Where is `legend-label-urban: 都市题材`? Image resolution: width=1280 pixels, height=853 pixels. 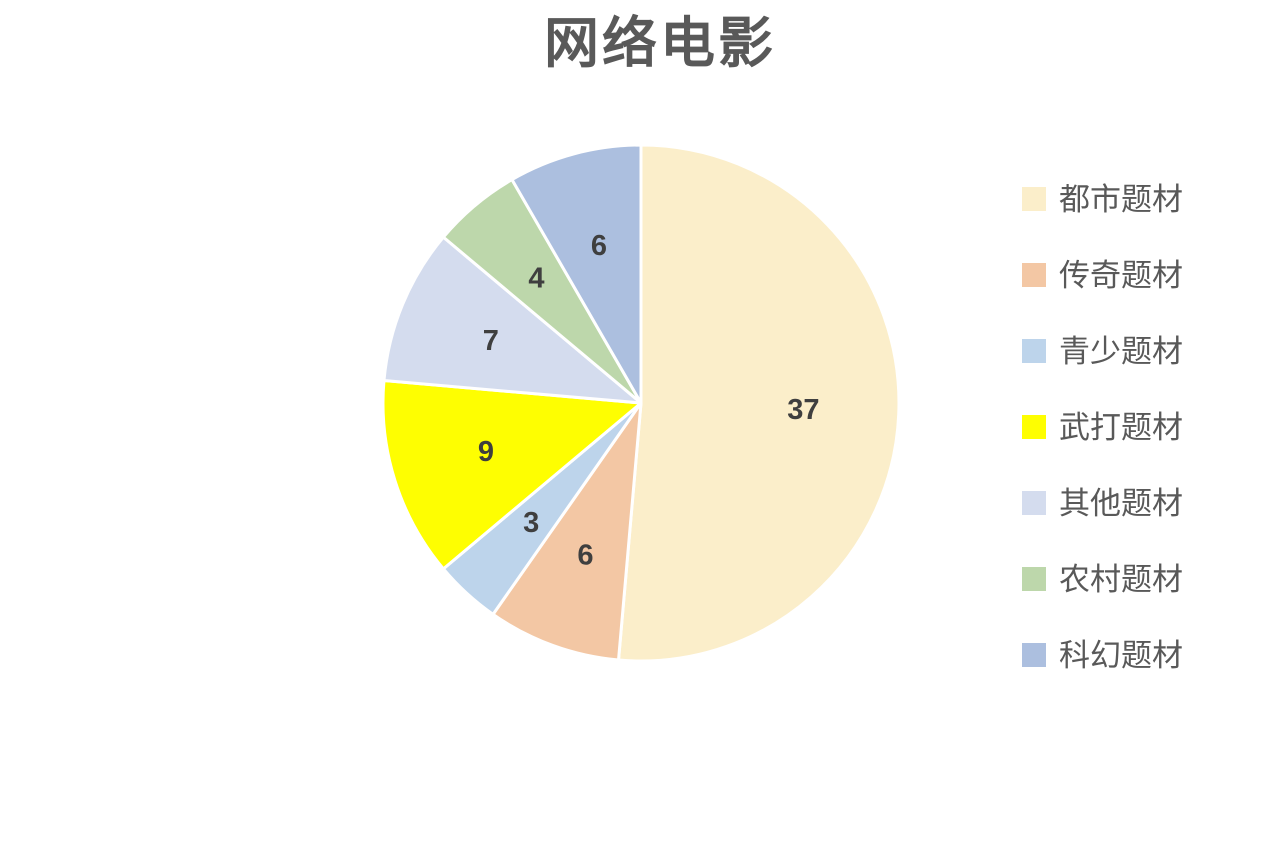 legend-label-urban: 都市题材 is located at coordinates (1121, 199).